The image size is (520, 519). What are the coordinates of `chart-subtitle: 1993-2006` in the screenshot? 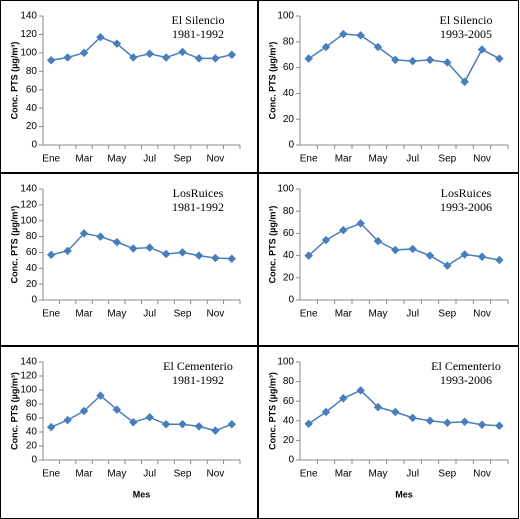 It's located at (466, 380).